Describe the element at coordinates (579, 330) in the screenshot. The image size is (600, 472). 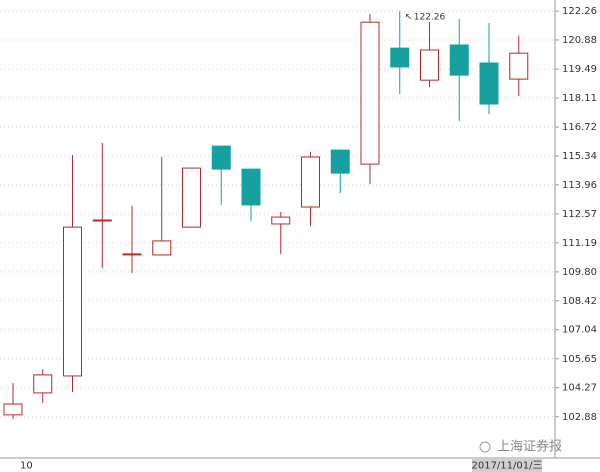
I see `y-tick-label: 107.04` at that location.